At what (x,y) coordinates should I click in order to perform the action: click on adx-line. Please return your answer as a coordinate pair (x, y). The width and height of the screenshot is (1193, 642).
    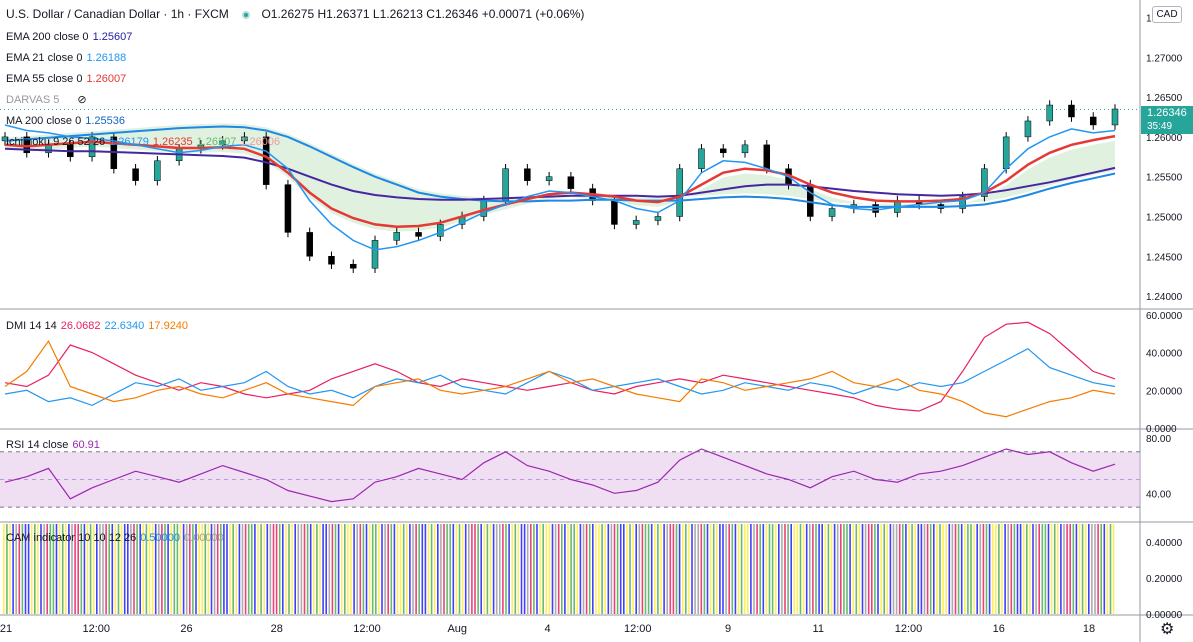
    Looking at the image, I should click on (560, 379).